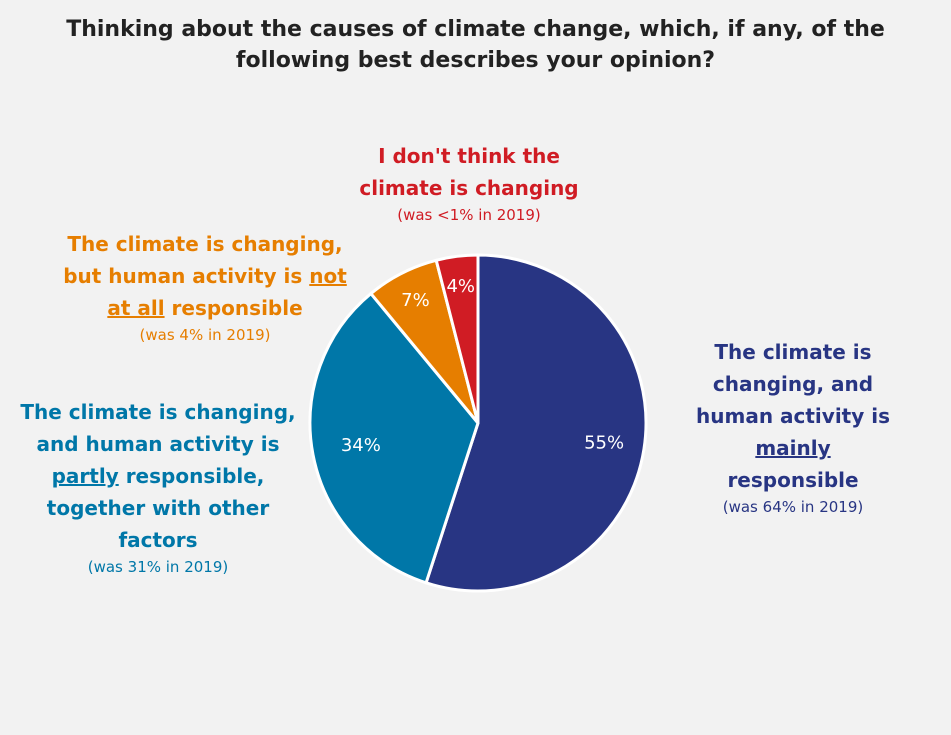 The height and width of the screenshot is (735, 951). I want to click on pie-value-label-mainly: 55%, so click(604, 442).